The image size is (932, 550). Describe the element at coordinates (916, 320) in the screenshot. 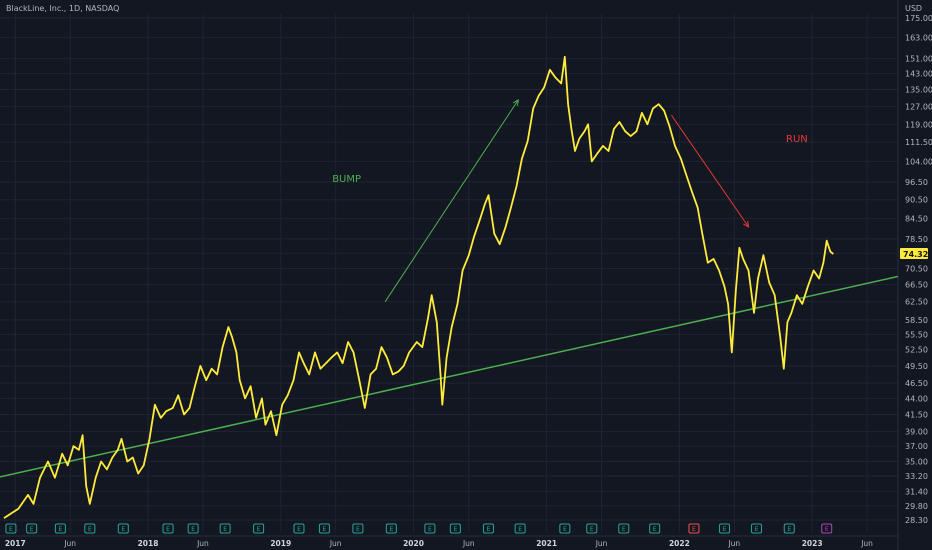

I see `price-tick-label: 58.50` at that location.